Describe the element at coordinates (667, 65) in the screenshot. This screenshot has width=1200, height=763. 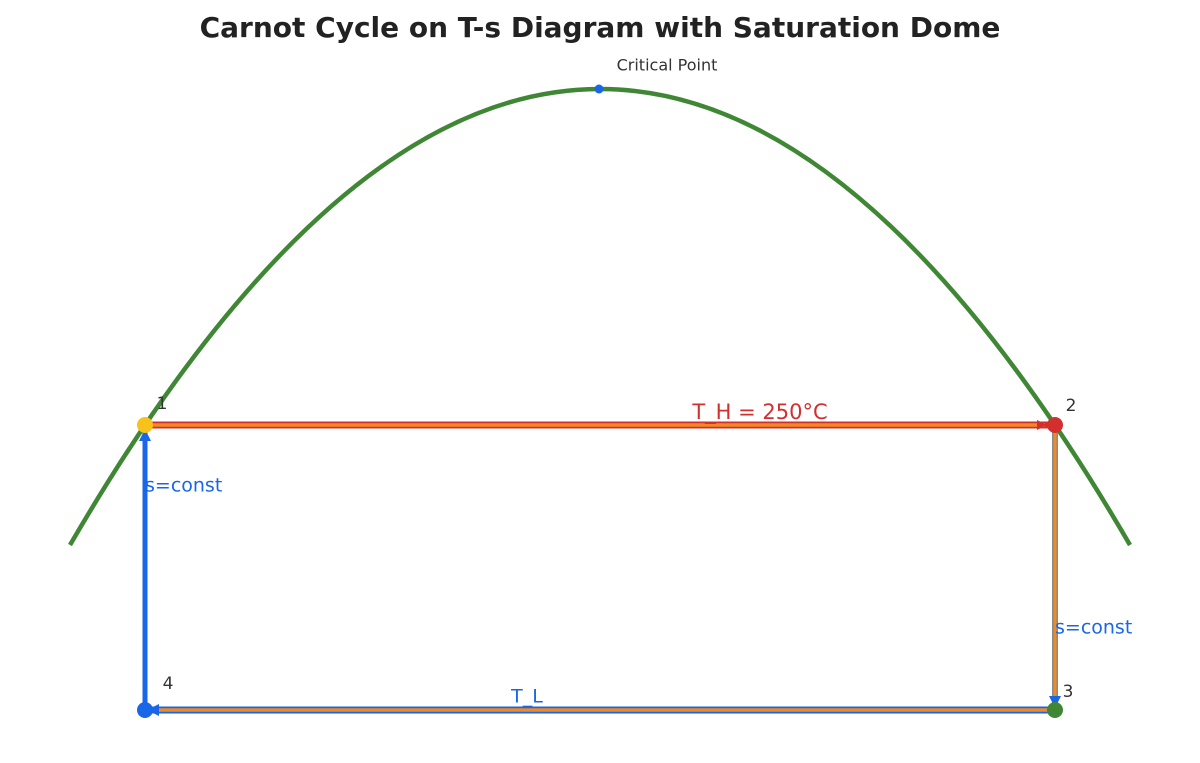
I see `critical-point-label: Critical Point` at that location.